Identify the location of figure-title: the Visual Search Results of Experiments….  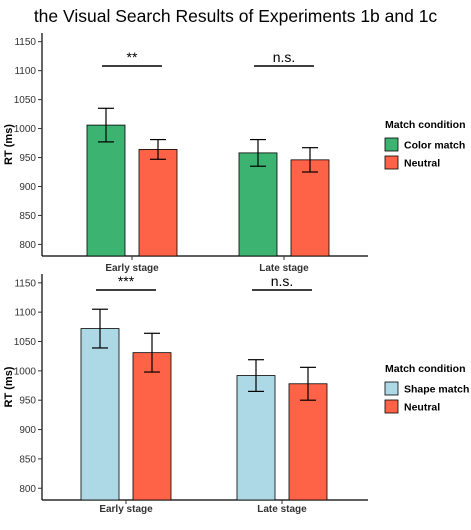
(235, 16).